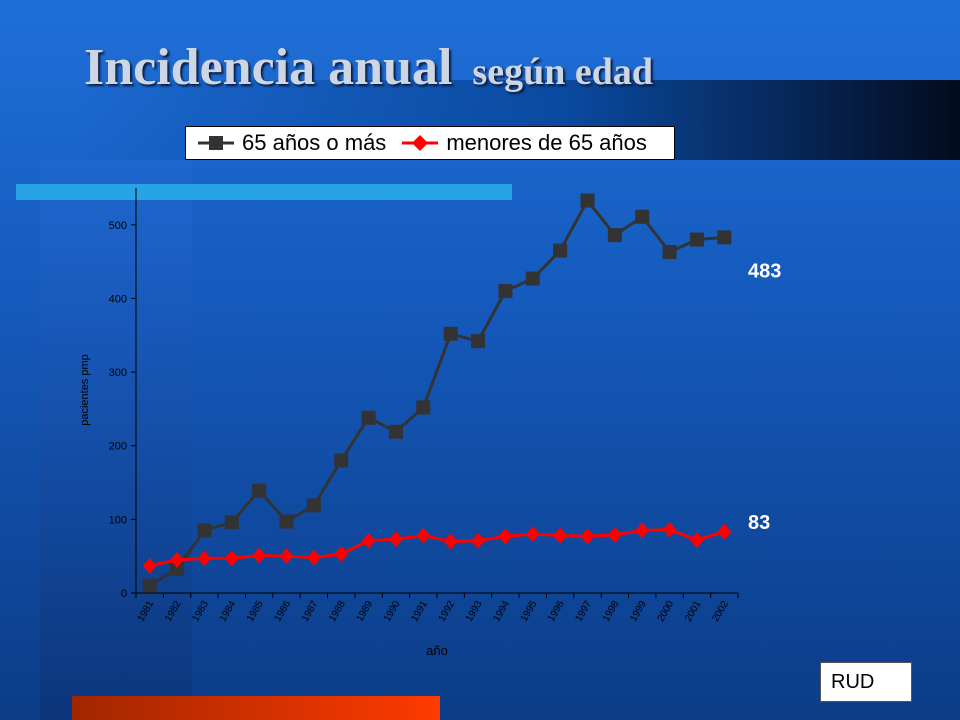 The image size is (960, 720). I want to click on y-axis-title: pacientes pmp, so click(85, 390).